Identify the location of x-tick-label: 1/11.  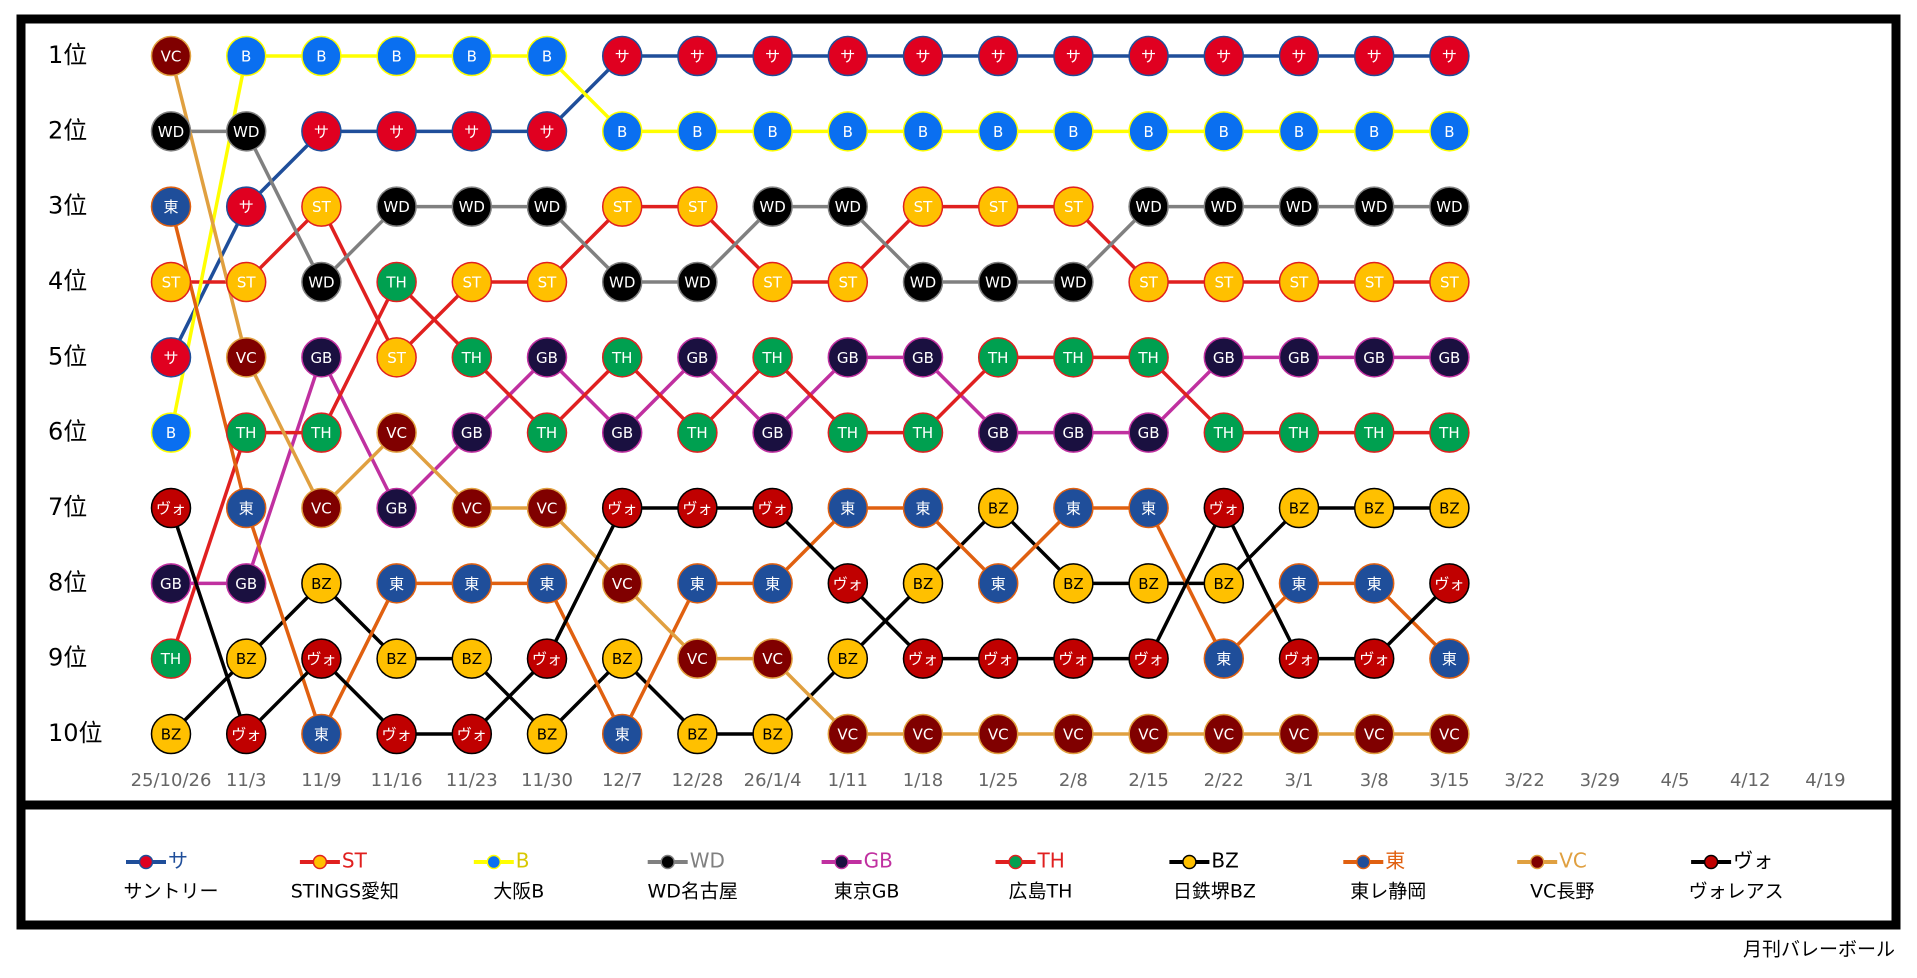
(848, 780).